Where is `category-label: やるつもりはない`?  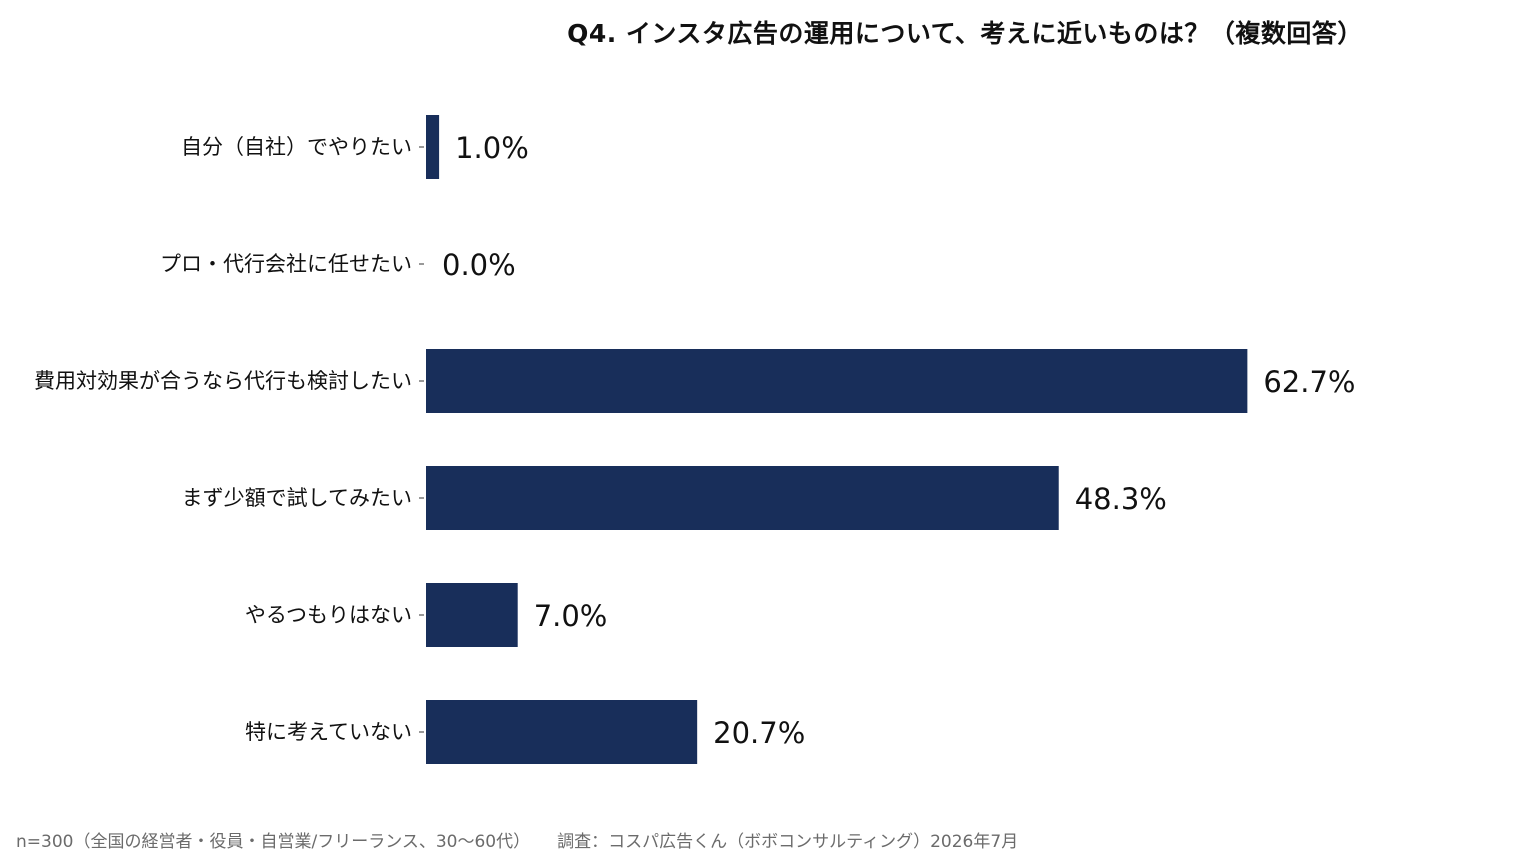
category-label: やるつもりはない is located at coordinates (328, 615).